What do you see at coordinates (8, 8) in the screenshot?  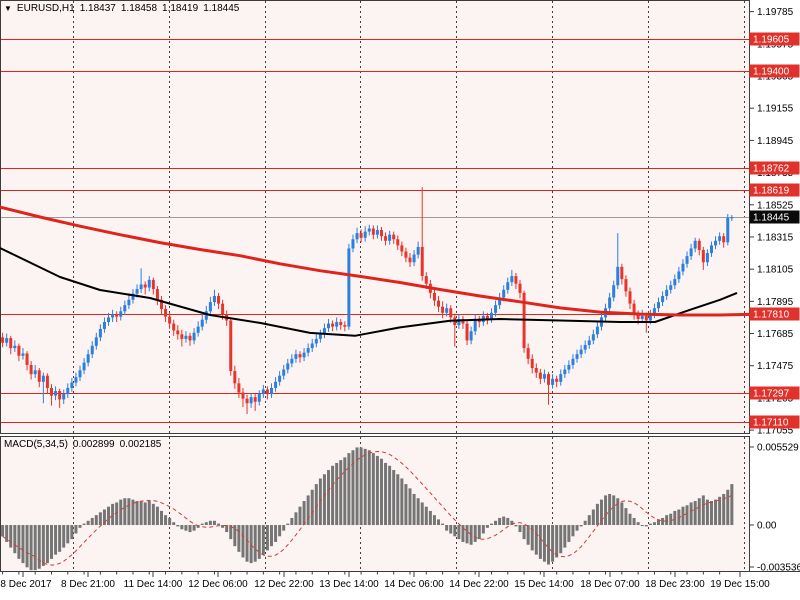 I see `symbol-dropdown-icon: ▼` at bounding box center [8, 8].